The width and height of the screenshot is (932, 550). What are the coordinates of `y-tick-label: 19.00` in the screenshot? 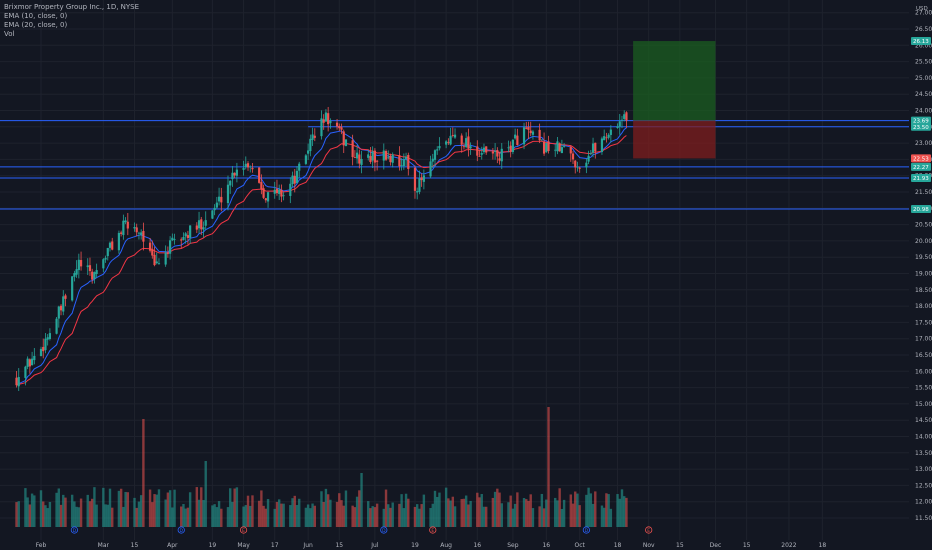 It's located at (923, 274).